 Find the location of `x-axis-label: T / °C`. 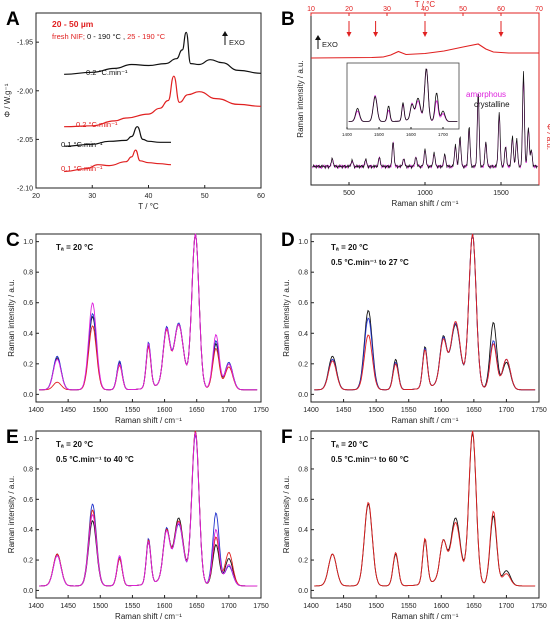

x-axis-label: T / °C is located at coordinates (148, 206).